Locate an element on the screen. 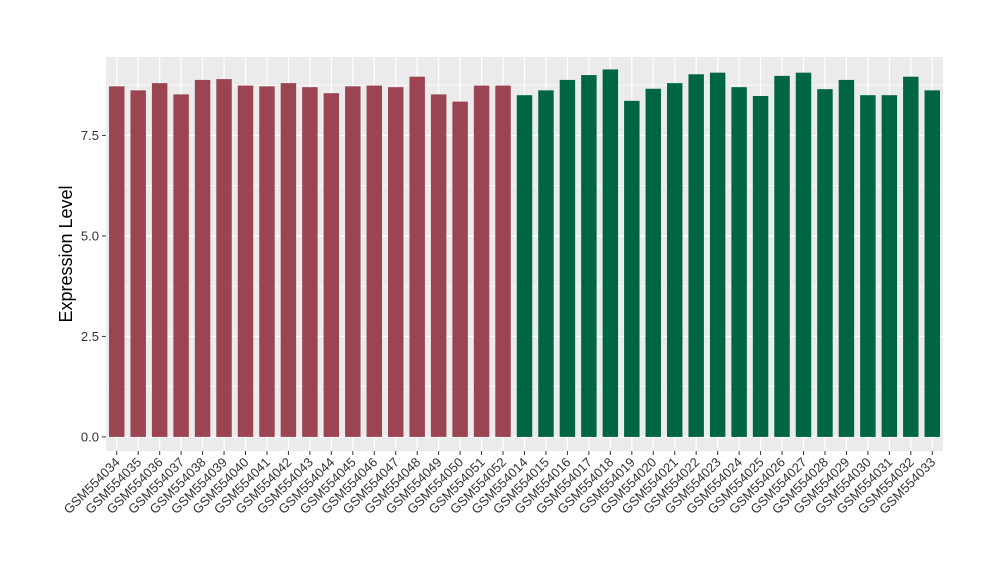  y-tick-label: 0.0 is located at coordinates (90, 436).